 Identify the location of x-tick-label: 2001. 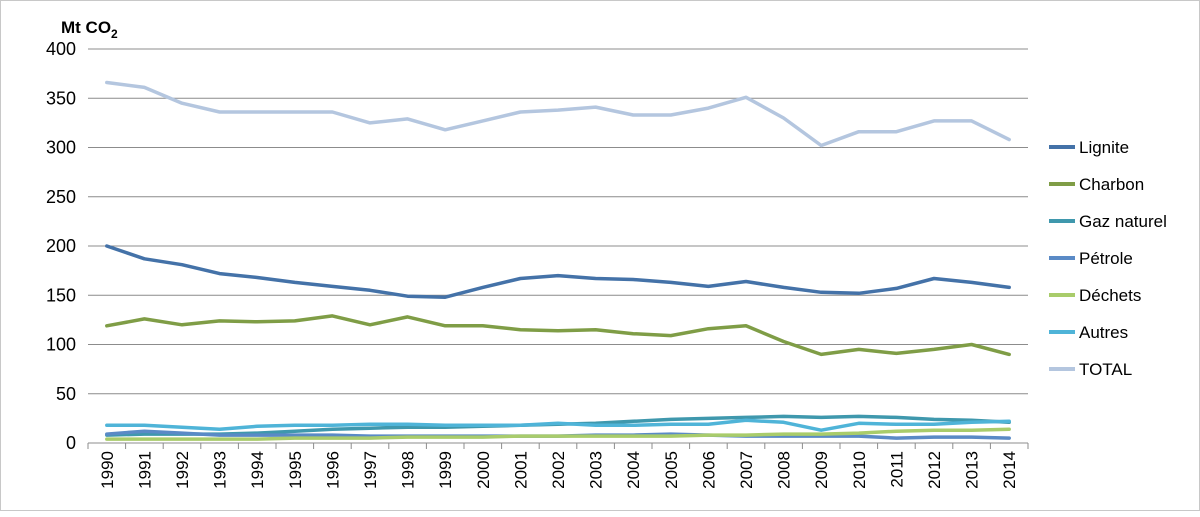
(520, 470).